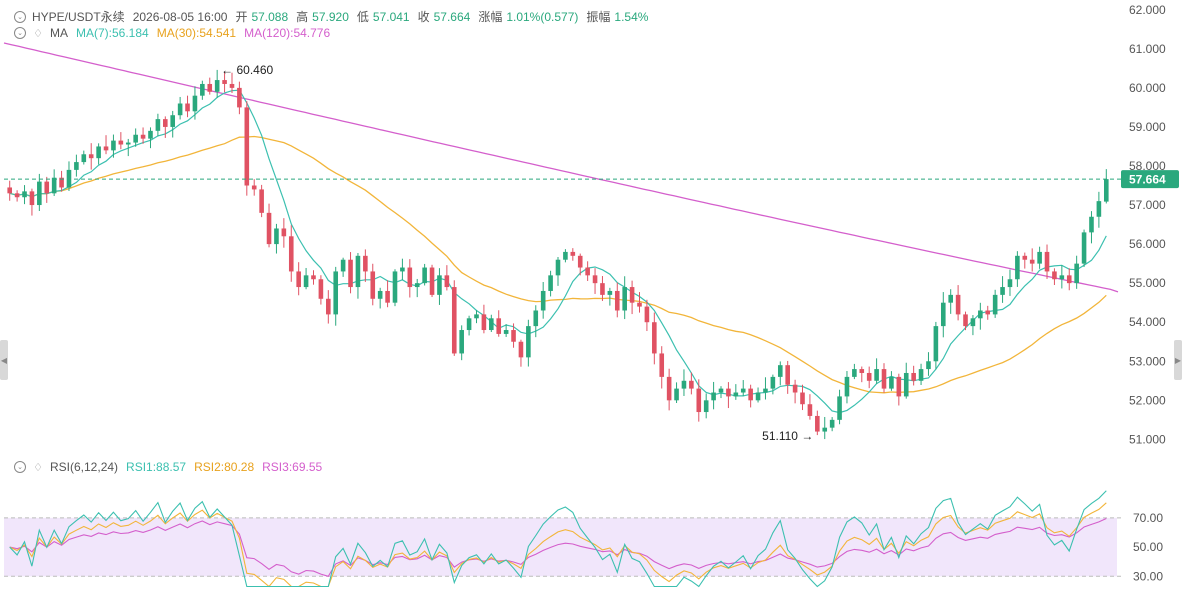  I want to click on y-tick-label: 57.000, so click(1147, 205).